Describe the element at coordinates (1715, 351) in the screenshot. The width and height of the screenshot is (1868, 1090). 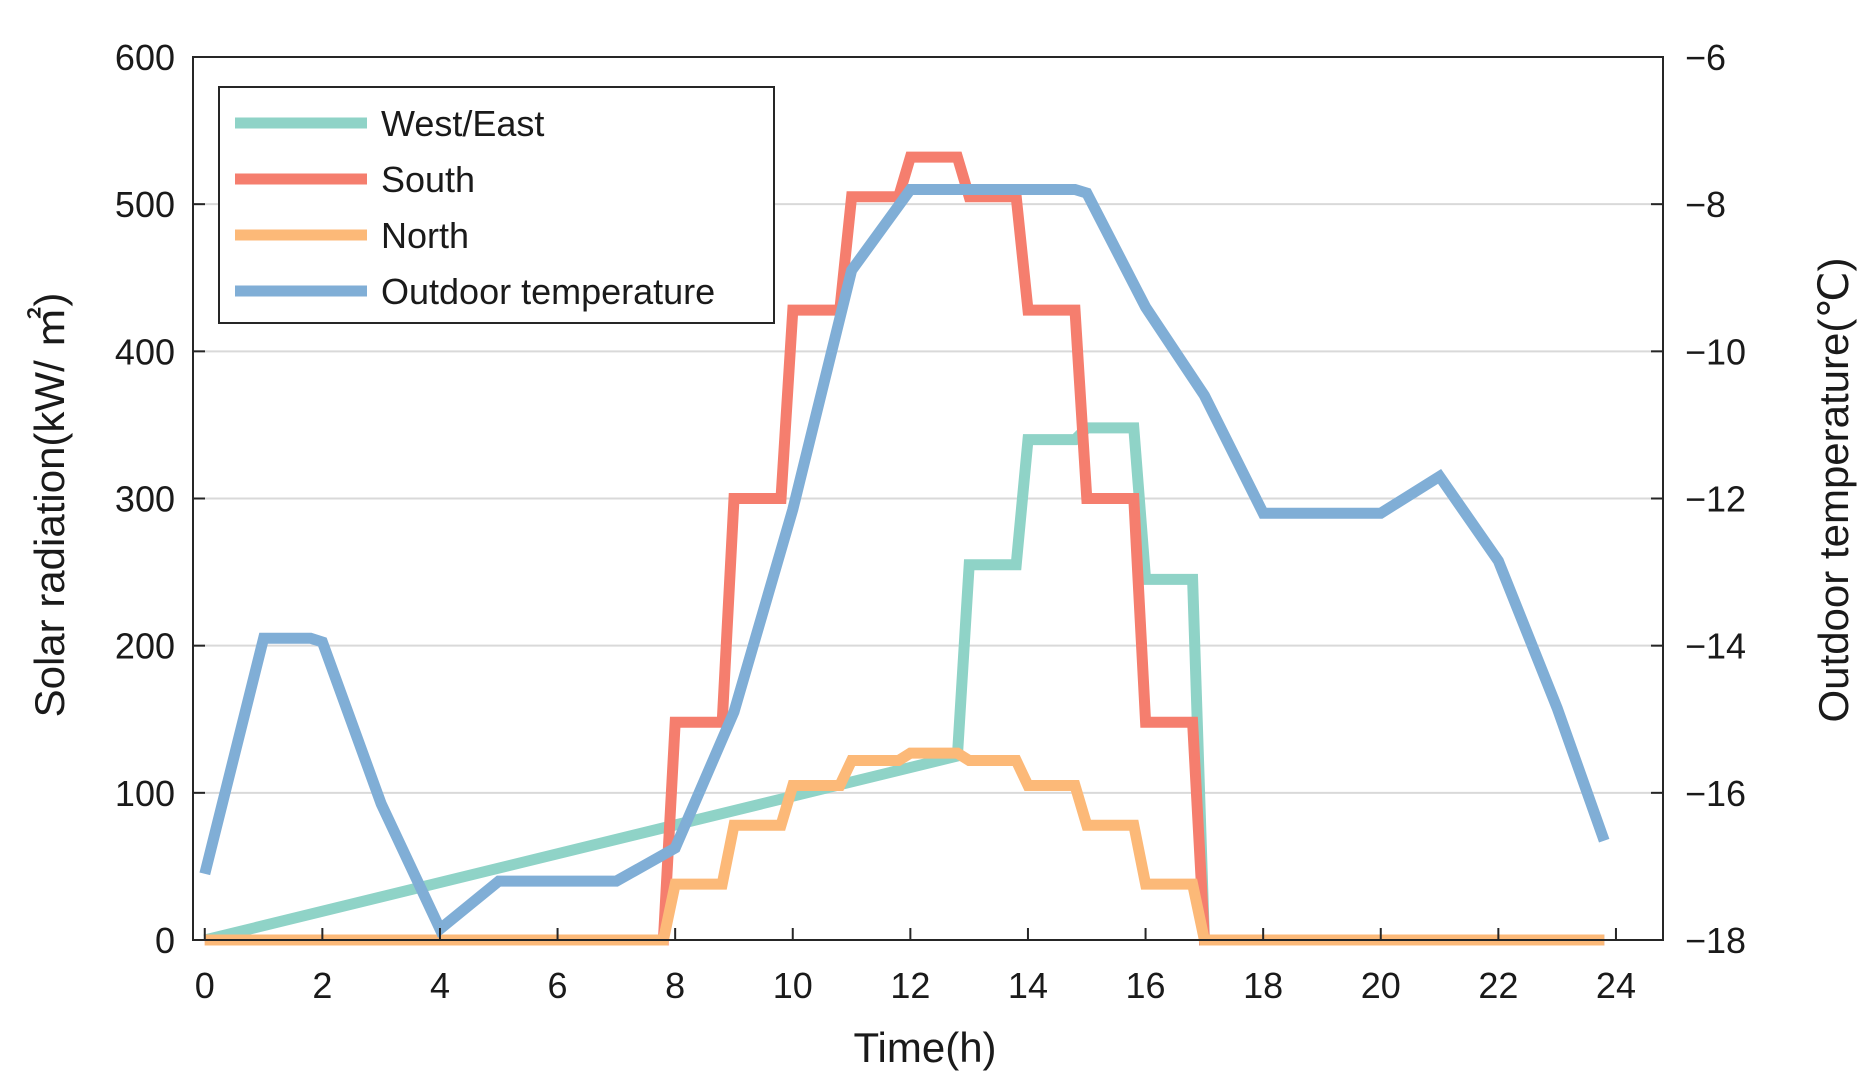
I see `y-right-tick-label: −10` at that location.